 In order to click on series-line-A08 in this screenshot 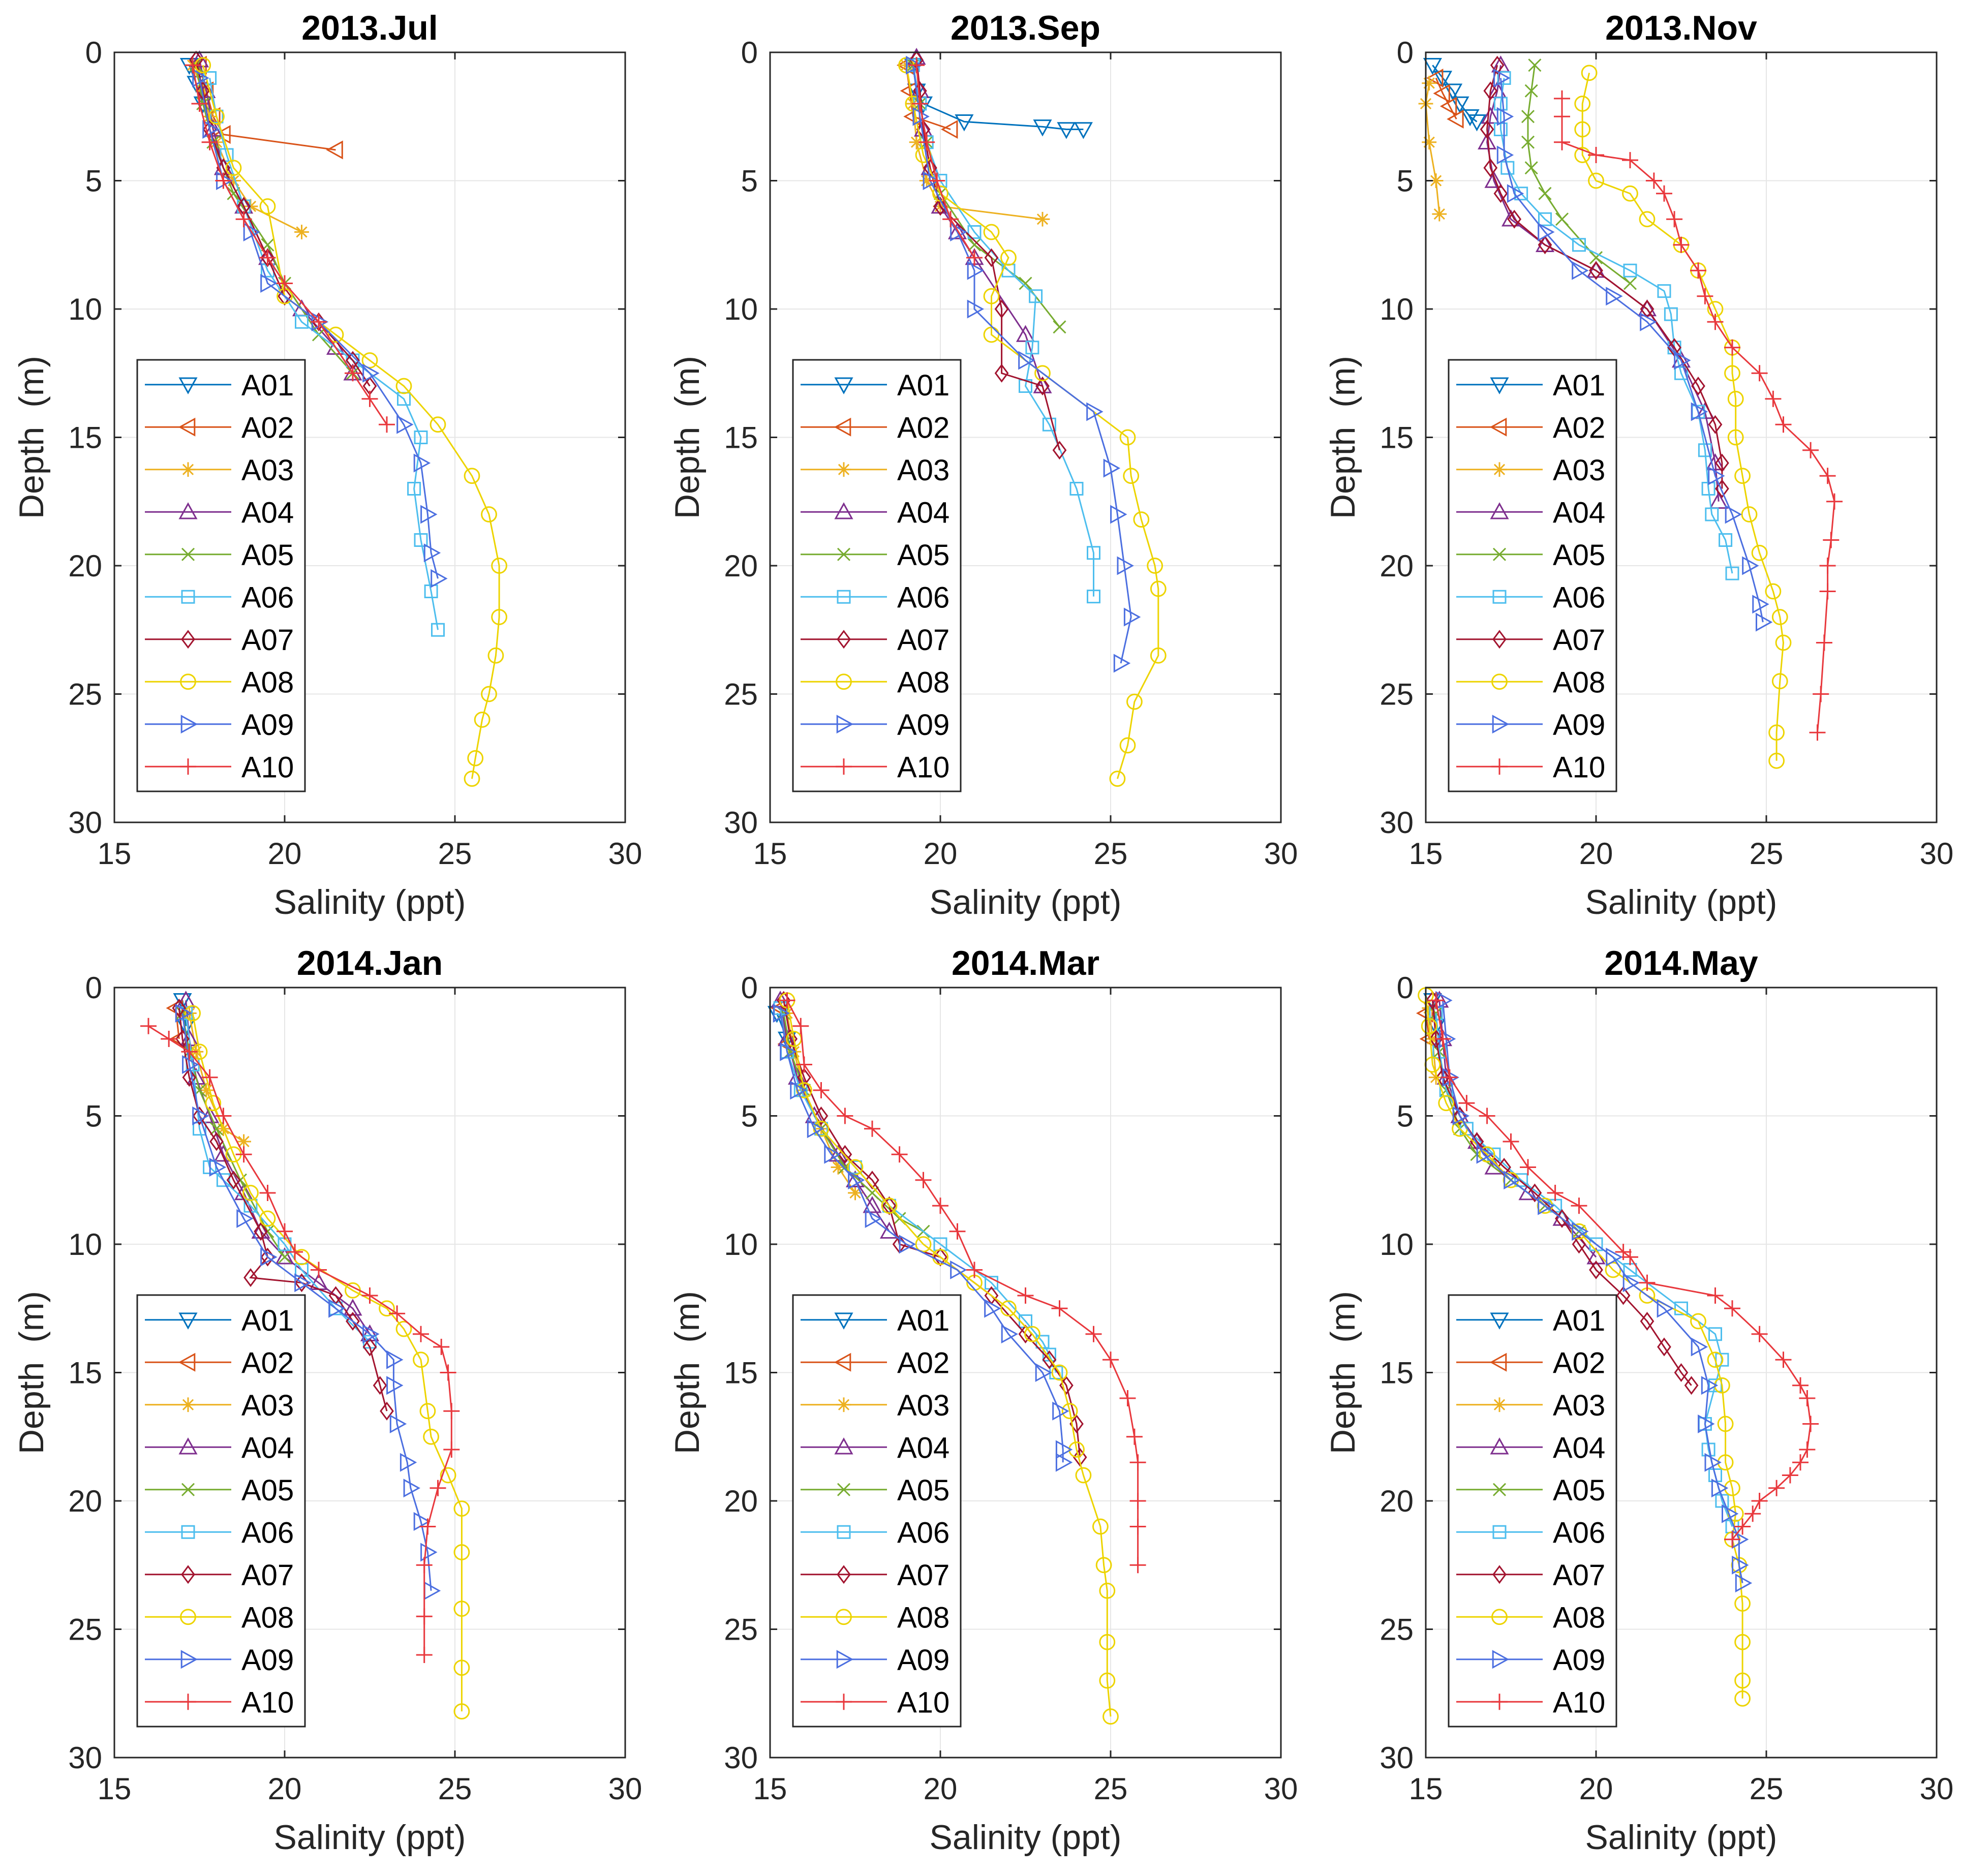, I will do `click(1683, 417)`.